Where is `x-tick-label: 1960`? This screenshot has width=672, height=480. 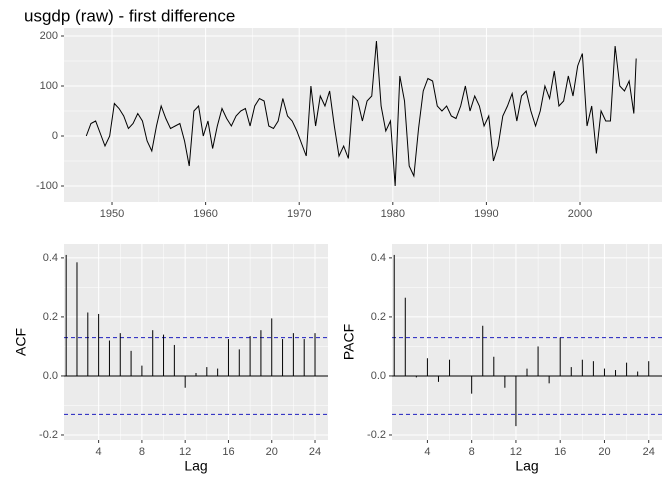 x-tick-label: 1960 is located at coordinates (205, 214).